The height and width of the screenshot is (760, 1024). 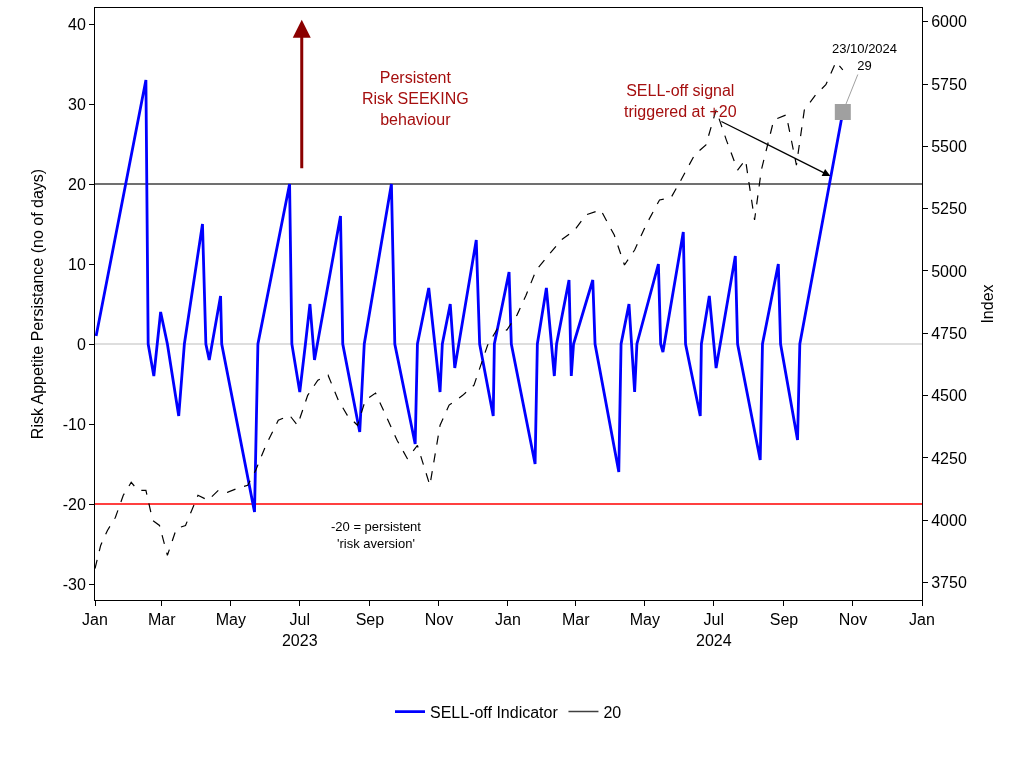 I want to click on y2-tick-label: 4500, so click(x=949, y=396).